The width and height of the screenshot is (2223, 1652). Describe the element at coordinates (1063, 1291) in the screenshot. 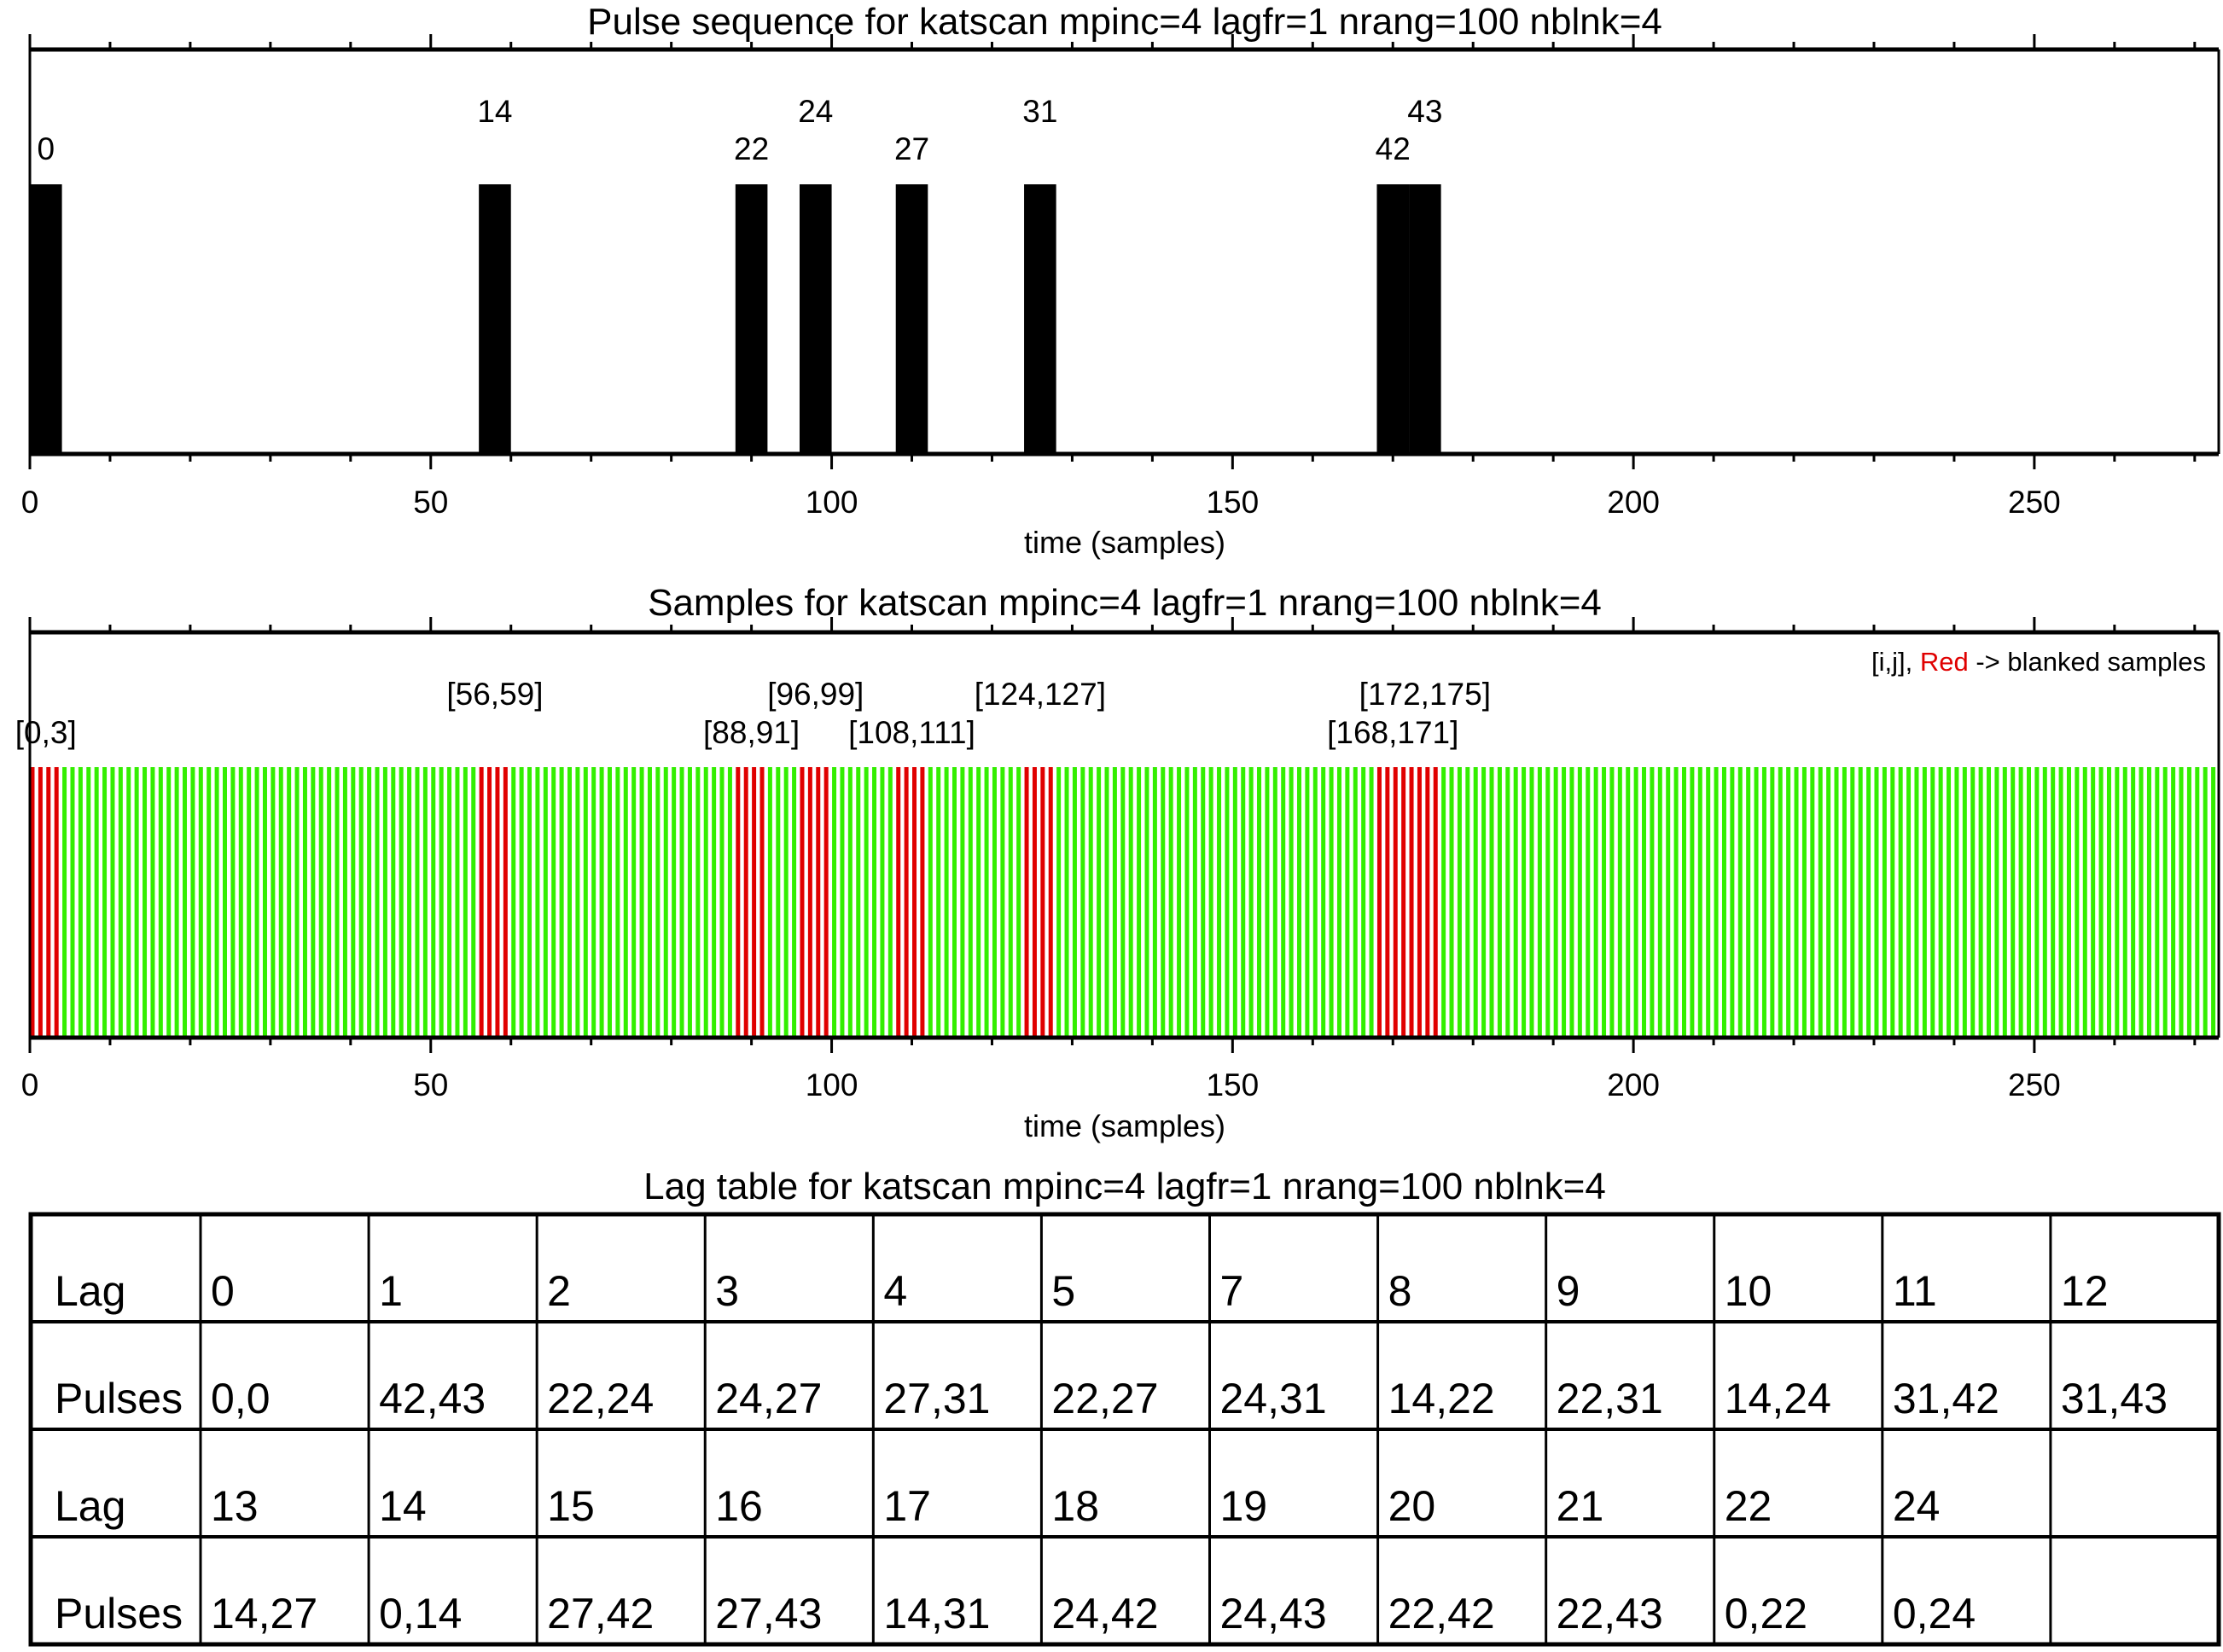

I see `table-cell: 5` at that location.